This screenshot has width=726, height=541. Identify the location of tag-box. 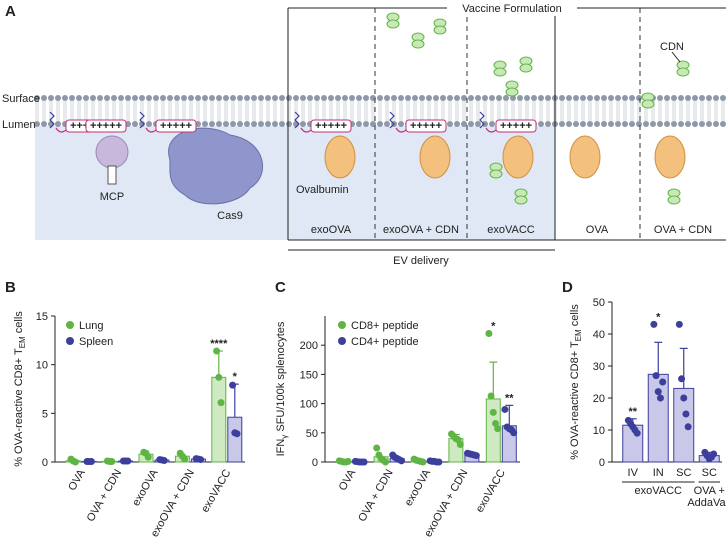
(176, 126).